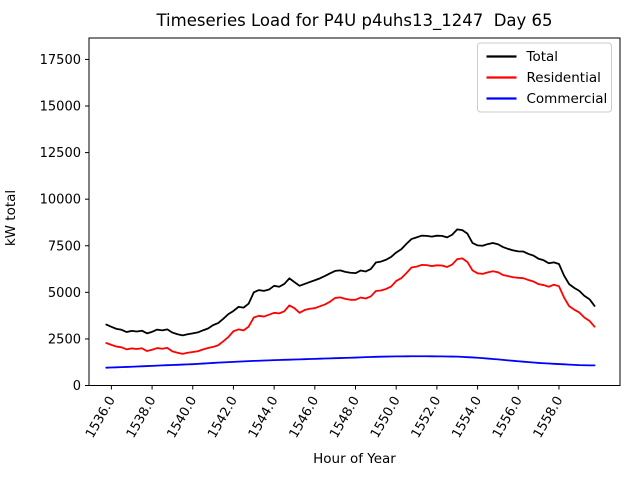 The image size is (640, 480). I want to click on series-line-commercial, so click(350, 362).